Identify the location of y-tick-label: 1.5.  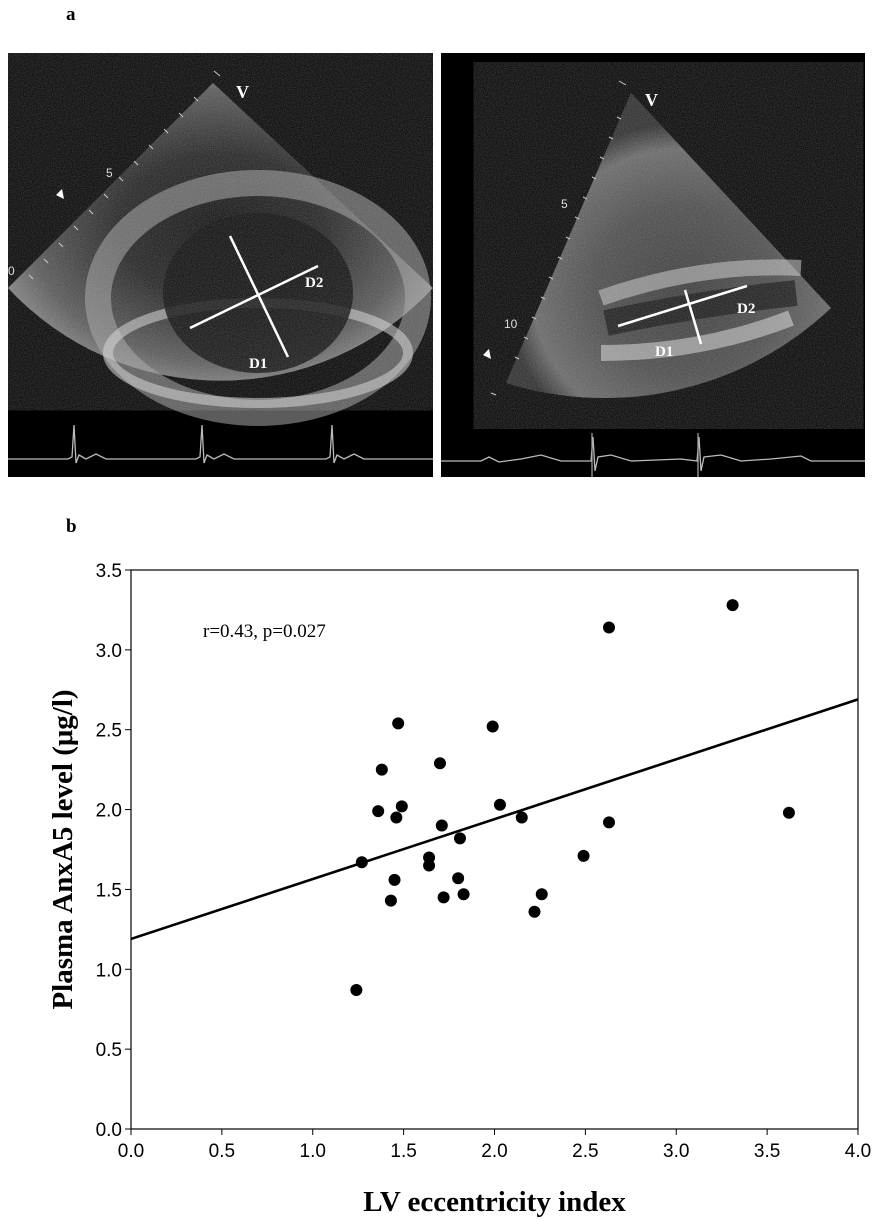
(109, 890).